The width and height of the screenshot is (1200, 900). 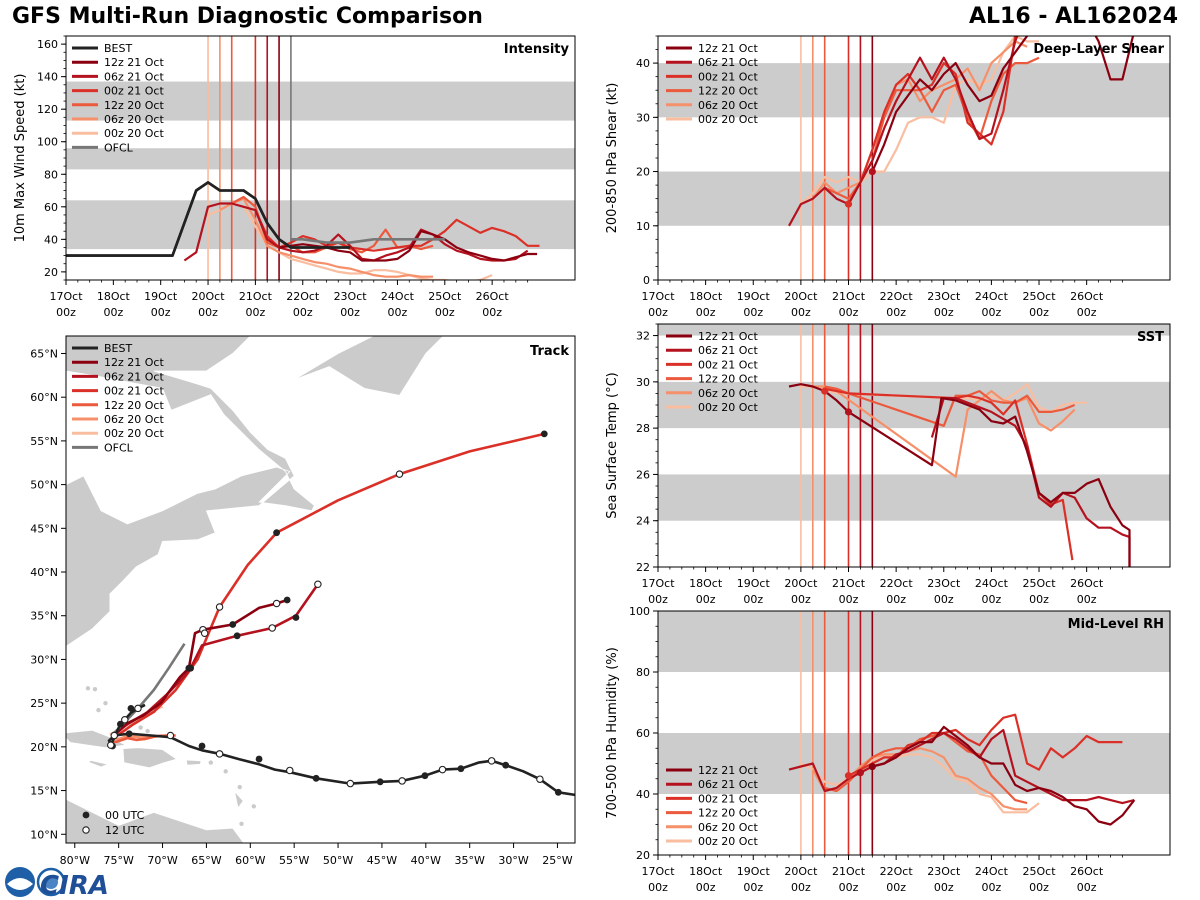 What do you see at coordinates (643, 672) in the screenshot?
I see `y-tick-label: 80` at bounding box center [643, 672].